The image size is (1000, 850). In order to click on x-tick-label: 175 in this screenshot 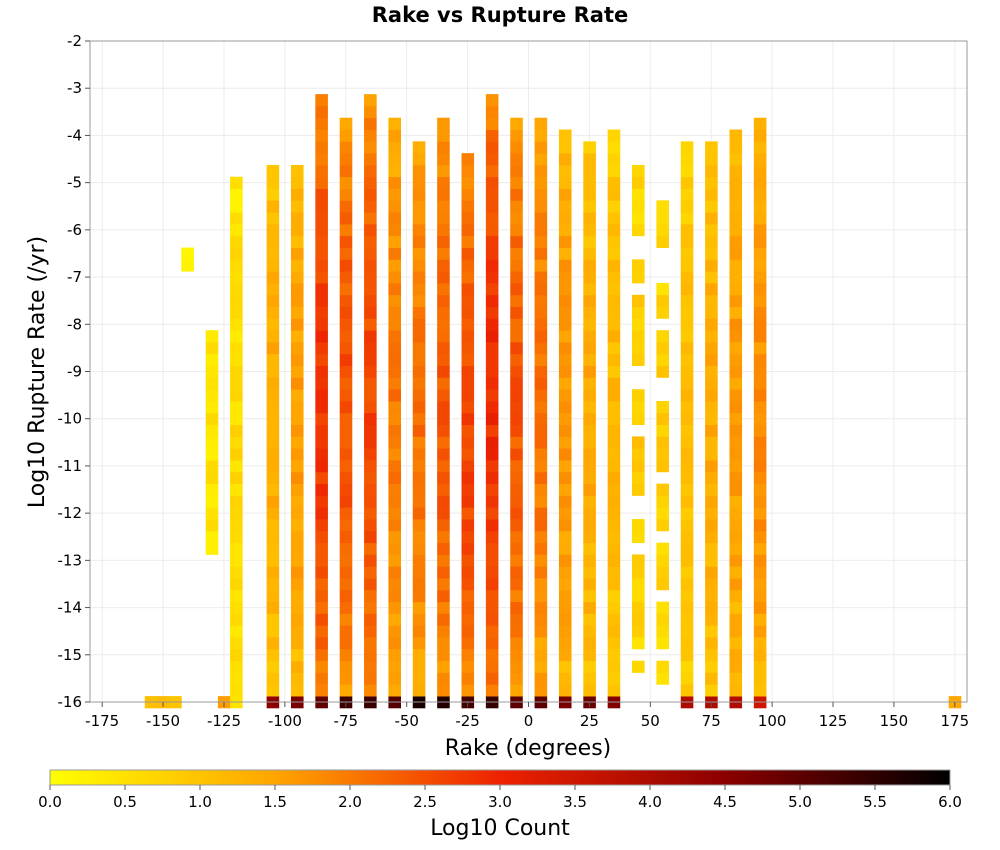, I will do `click(954, 721)`.